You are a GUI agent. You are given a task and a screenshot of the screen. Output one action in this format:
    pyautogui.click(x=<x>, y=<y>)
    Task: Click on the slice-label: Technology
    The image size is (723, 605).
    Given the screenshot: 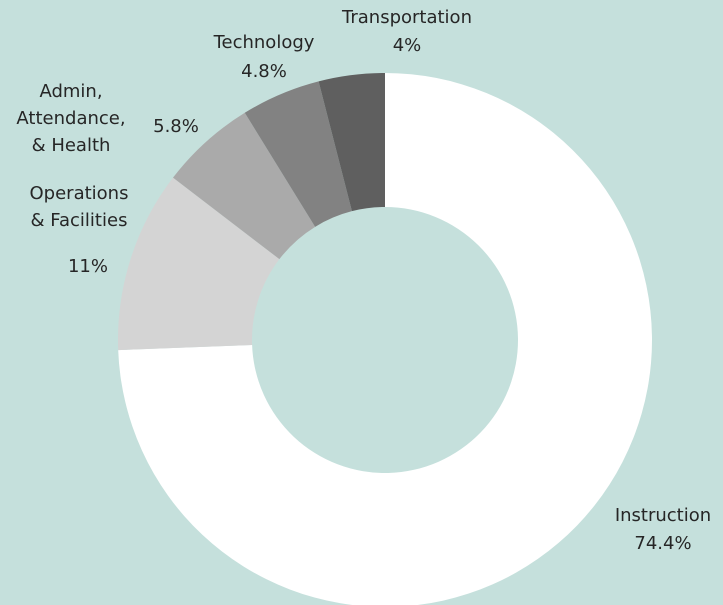 What is the action you would take?
    pyautogui.click(x=264, y=42)
    